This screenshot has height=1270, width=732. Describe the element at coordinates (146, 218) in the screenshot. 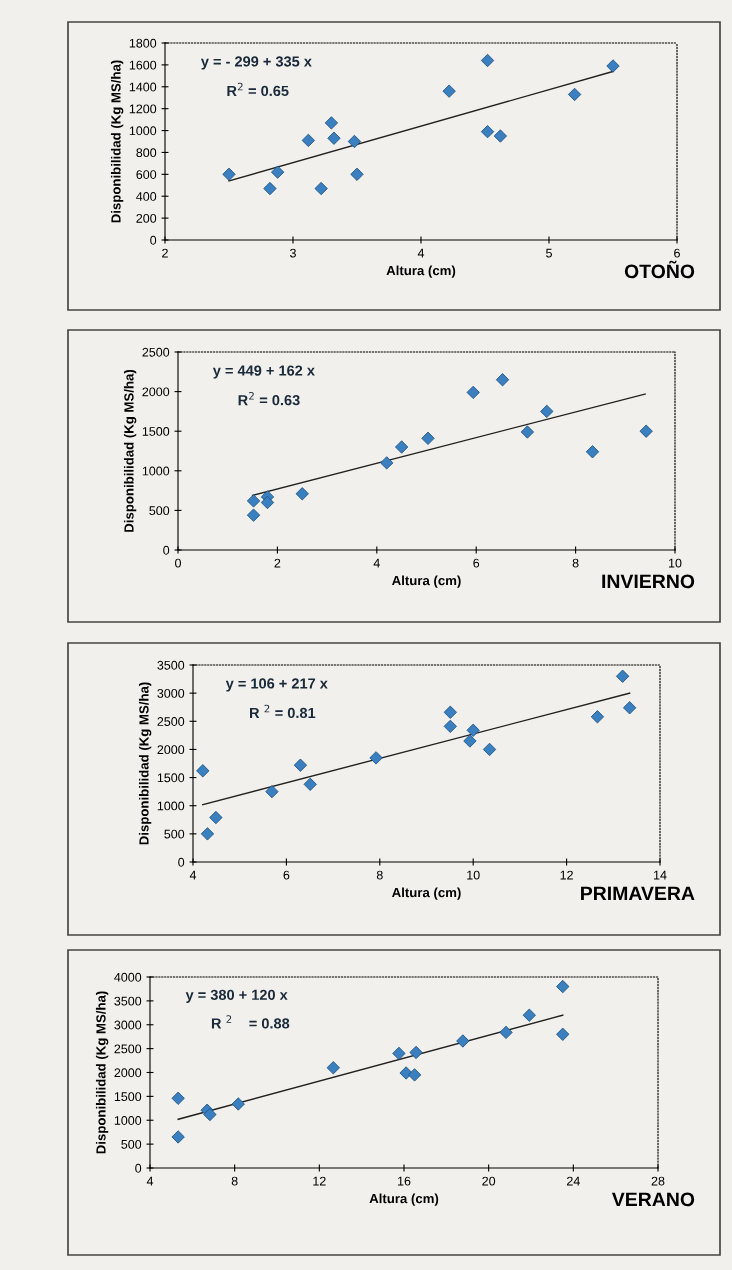

I see `y-tick-label: 200` at that location.